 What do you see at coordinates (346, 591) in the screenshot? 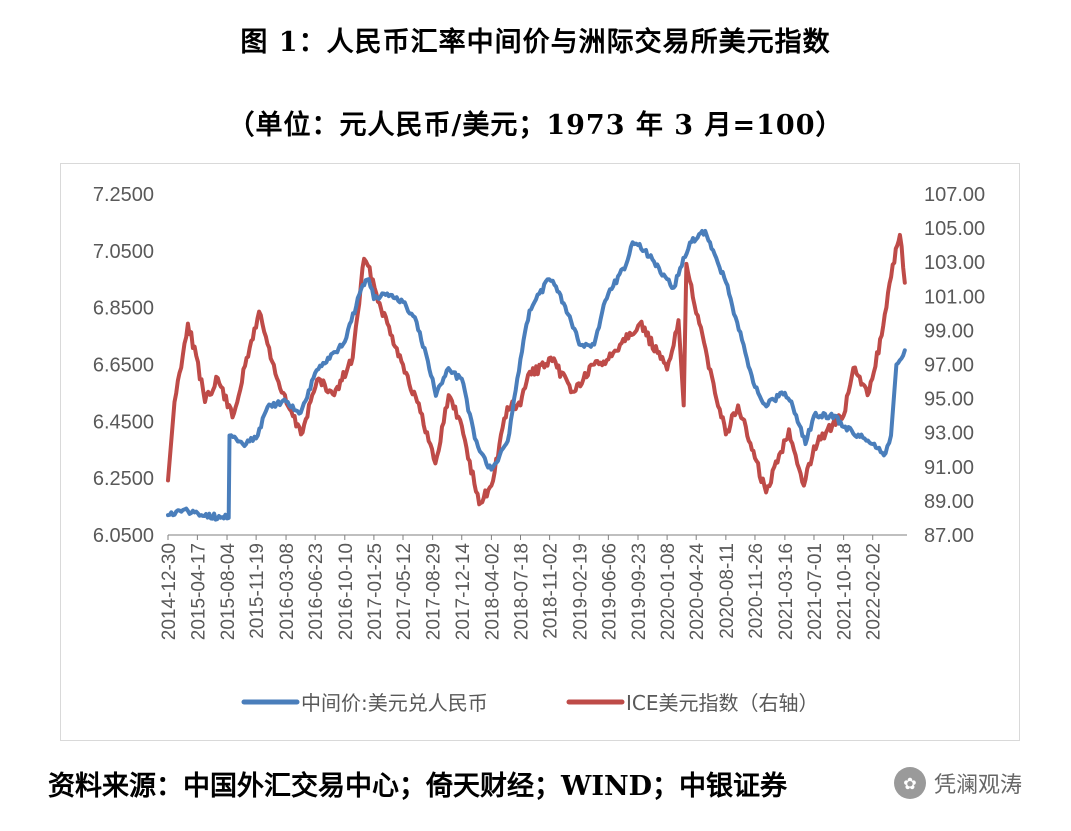
I see `x-tick-label: 2016-10-10` at bounding box center [346, 591].